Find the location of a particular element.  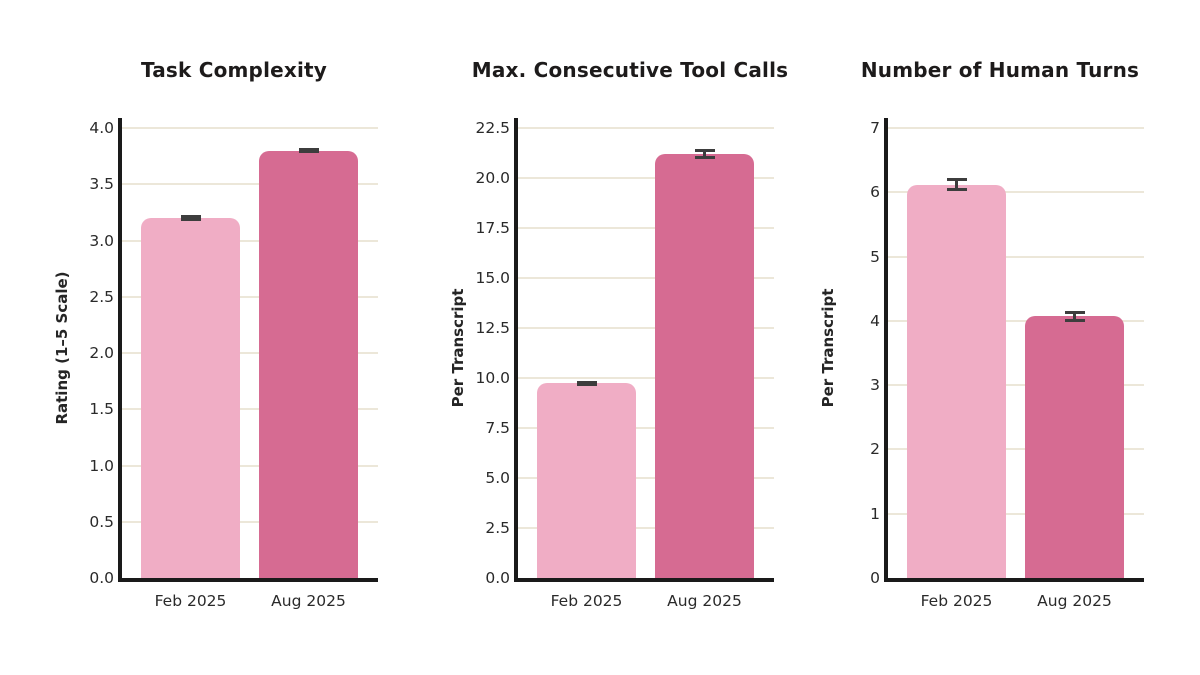

y-tick-label: 22.5 is located at coordinates (492, 128).